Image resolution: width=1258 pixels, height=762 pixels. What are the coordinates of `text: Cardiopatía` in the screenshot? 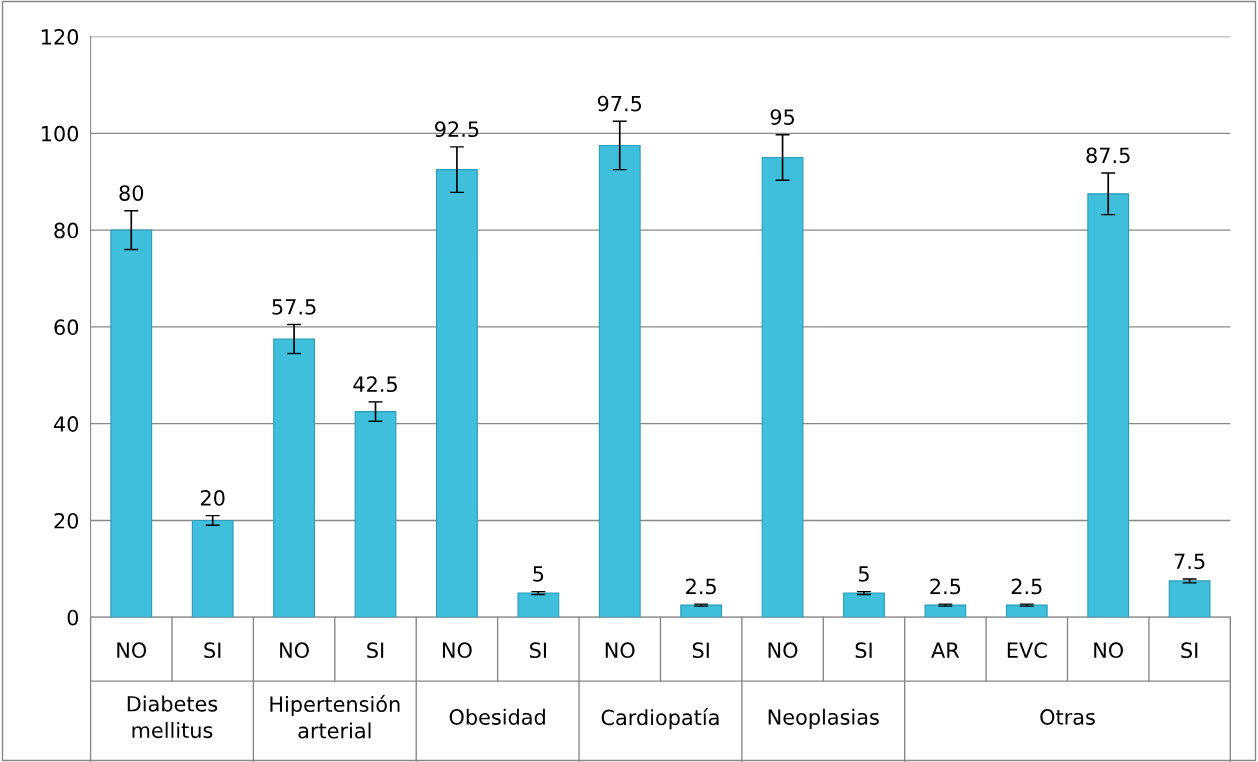 It's located at (660, 719).